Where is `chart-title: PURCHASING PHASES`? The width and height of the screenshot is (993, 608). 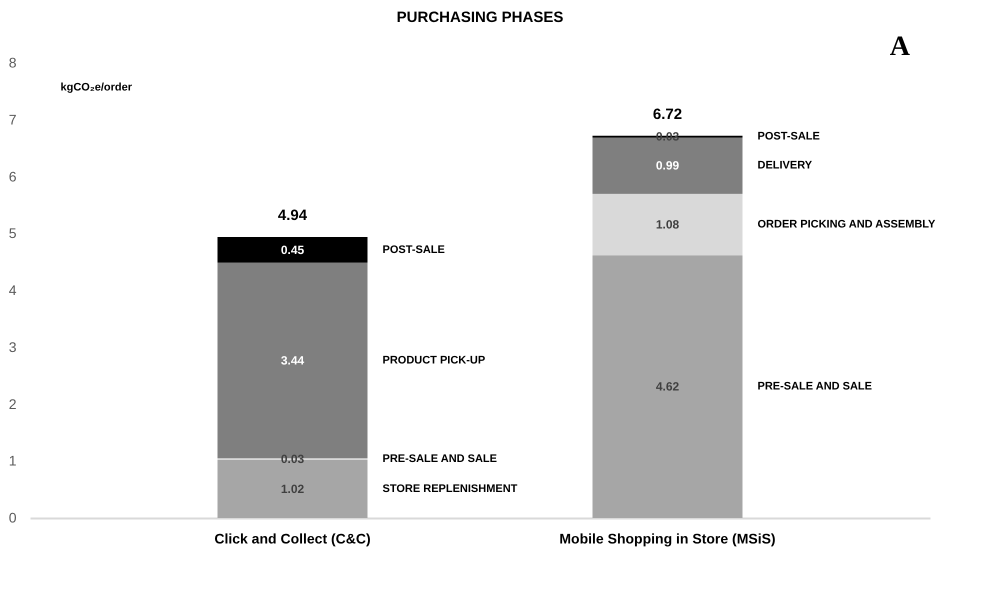
chart-title: PURCHASING PHASES is located at coordinates (480, 17).